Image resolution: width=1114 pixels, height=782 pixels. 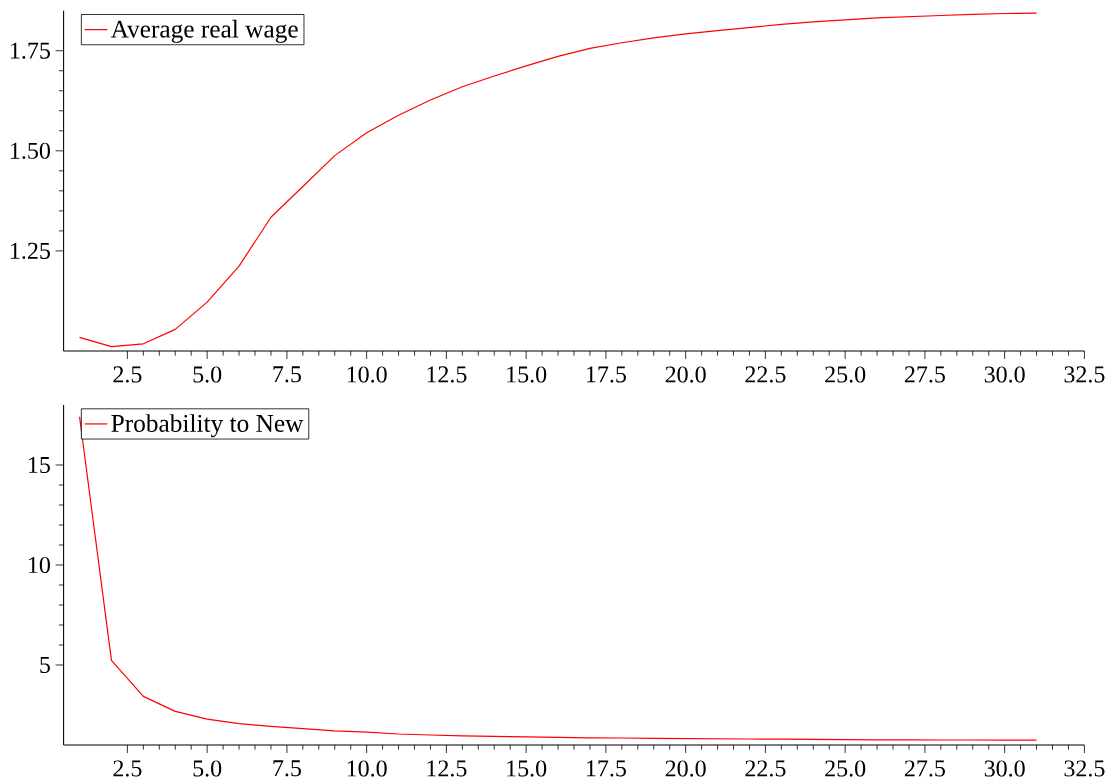 I want to click on y-tick-label: 10, so click(x=39, y=565).